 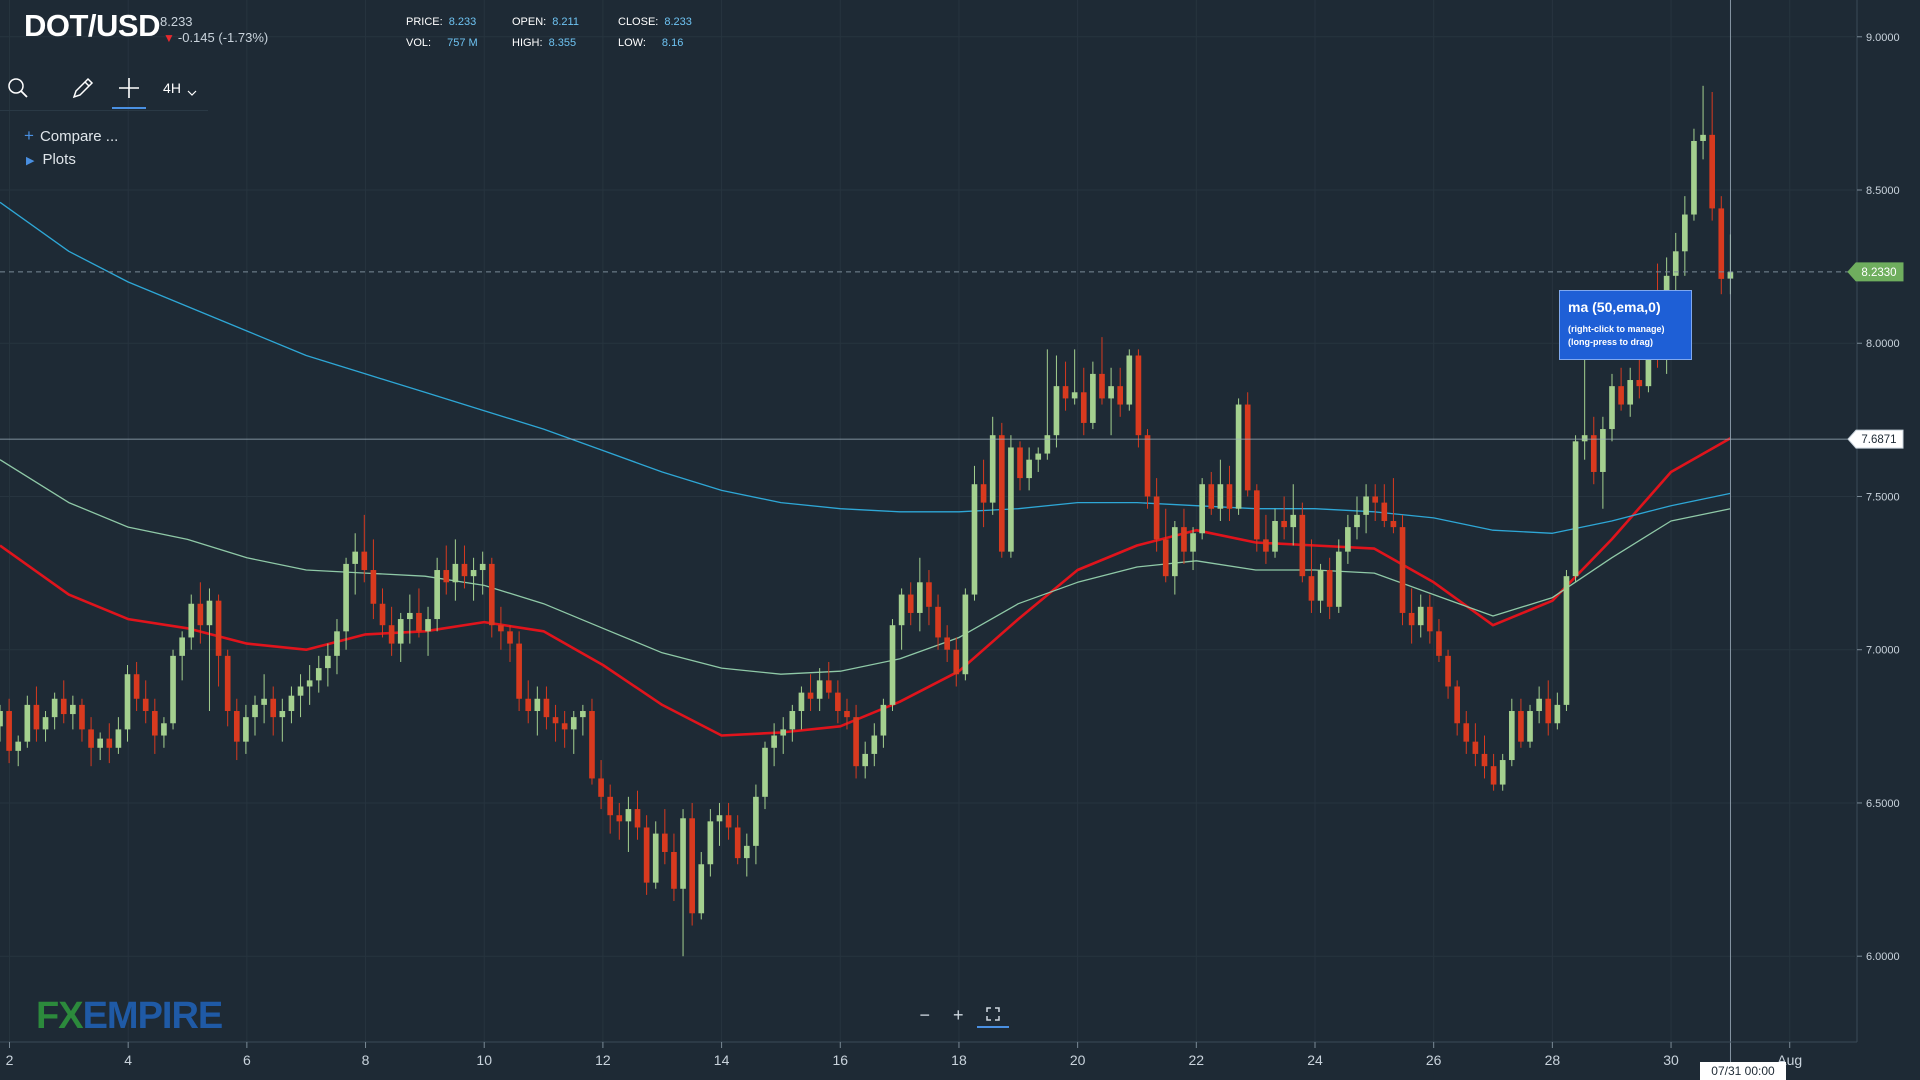 I want to click on y-tick-label: 9.0000, so click(x=1883, y=38).